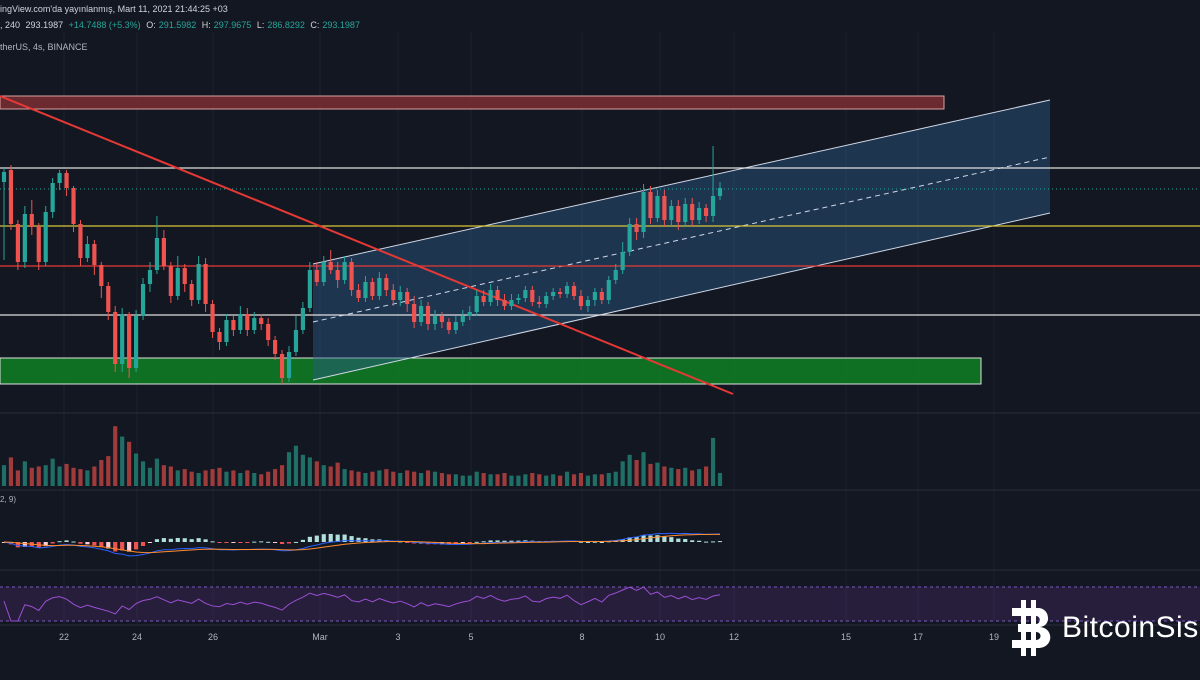  Describe the element at coordinates (529, 637) in the screenshot. I see `time-axis: 22 24 26 Mar 3 5 8 10 12 15 17 19` at that location.